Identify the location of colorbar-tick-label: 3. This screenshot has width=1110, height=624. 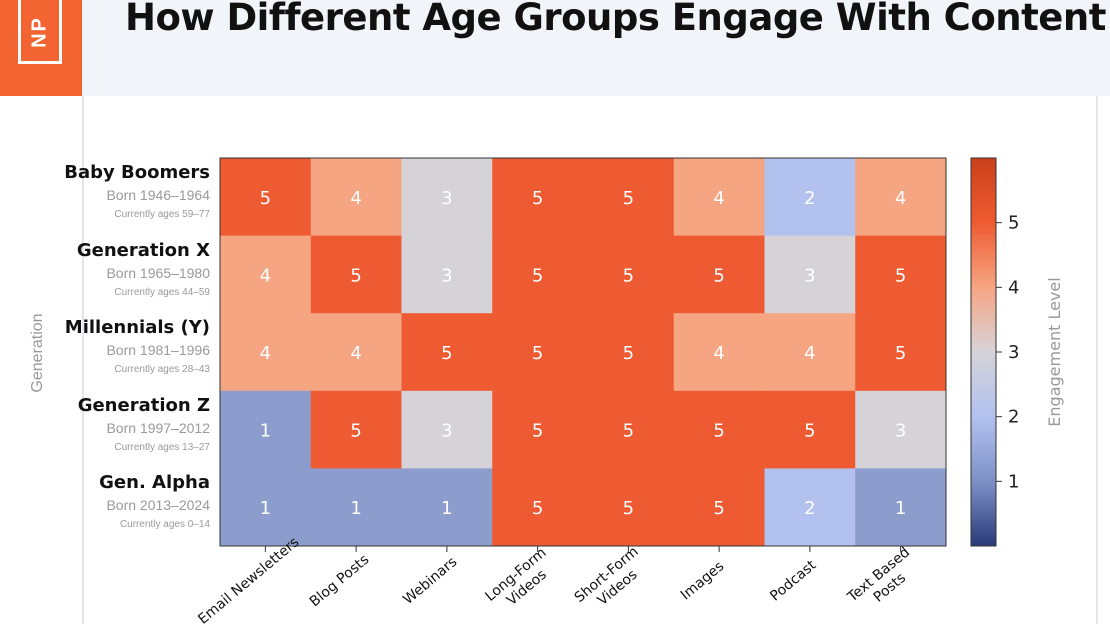
(1013, 352).